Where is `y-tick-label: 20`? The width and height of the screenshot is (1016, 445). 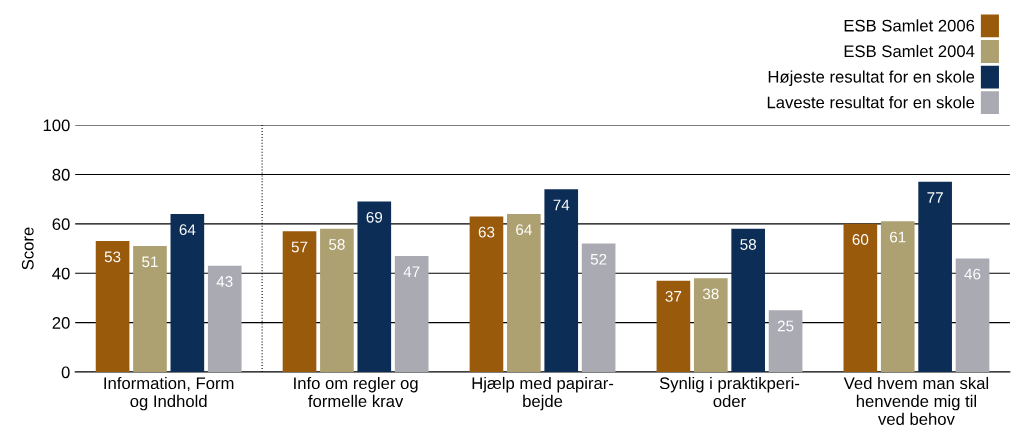 y-tick-label: 20 is located at coordinates (61, 323).